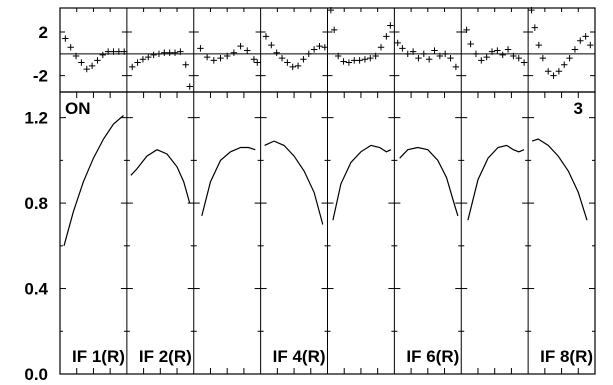 Image resolution: width=613 pixels, height=385 pixels. What do you see at coordinates (432, 356) in the screenshot?
I see `if-label: IF 6(R)` at bounding box center [432, 356].